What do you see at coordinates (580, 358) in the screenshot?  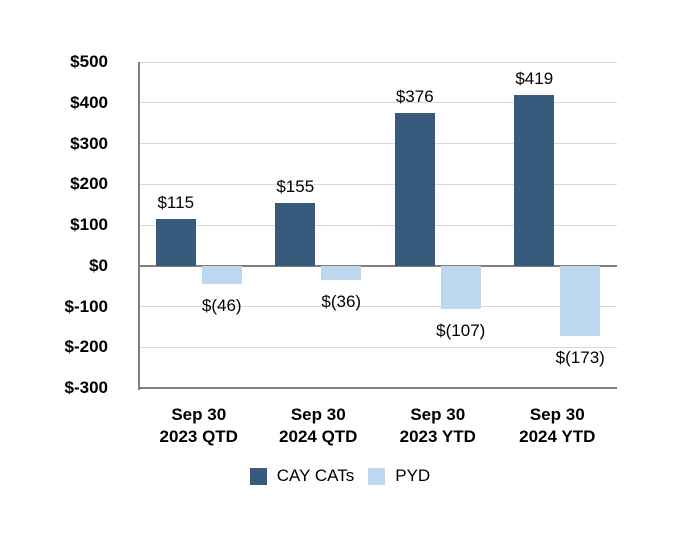 I see `bar-value-label: $(173)` at bounding box center [580, 358].